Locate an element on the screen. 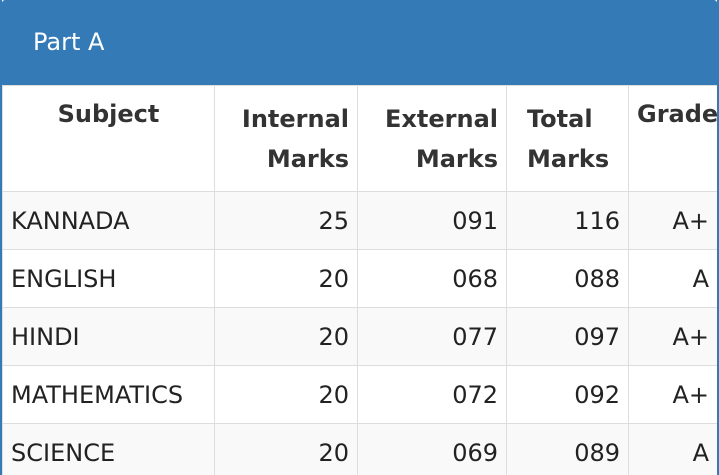 The height and width of the screenshot is (475, 719). table-cell: KANNADA is located at coordinates (108, 220).